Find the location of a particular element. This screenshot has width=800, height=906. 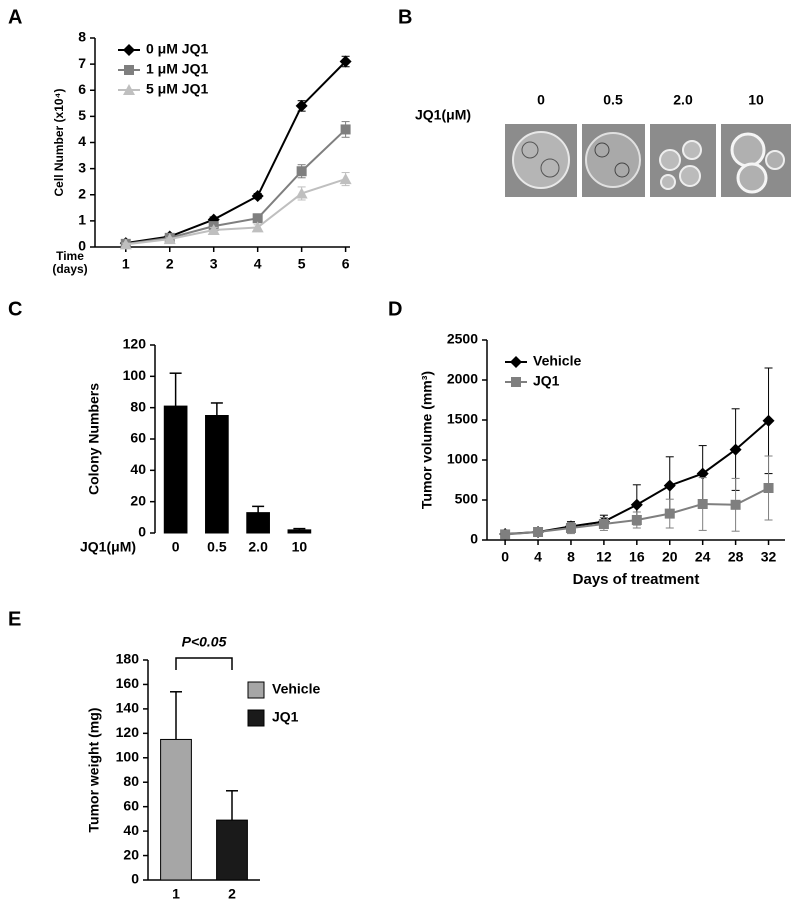

x-tick-label: 1 is located at coordinates (126, 264).